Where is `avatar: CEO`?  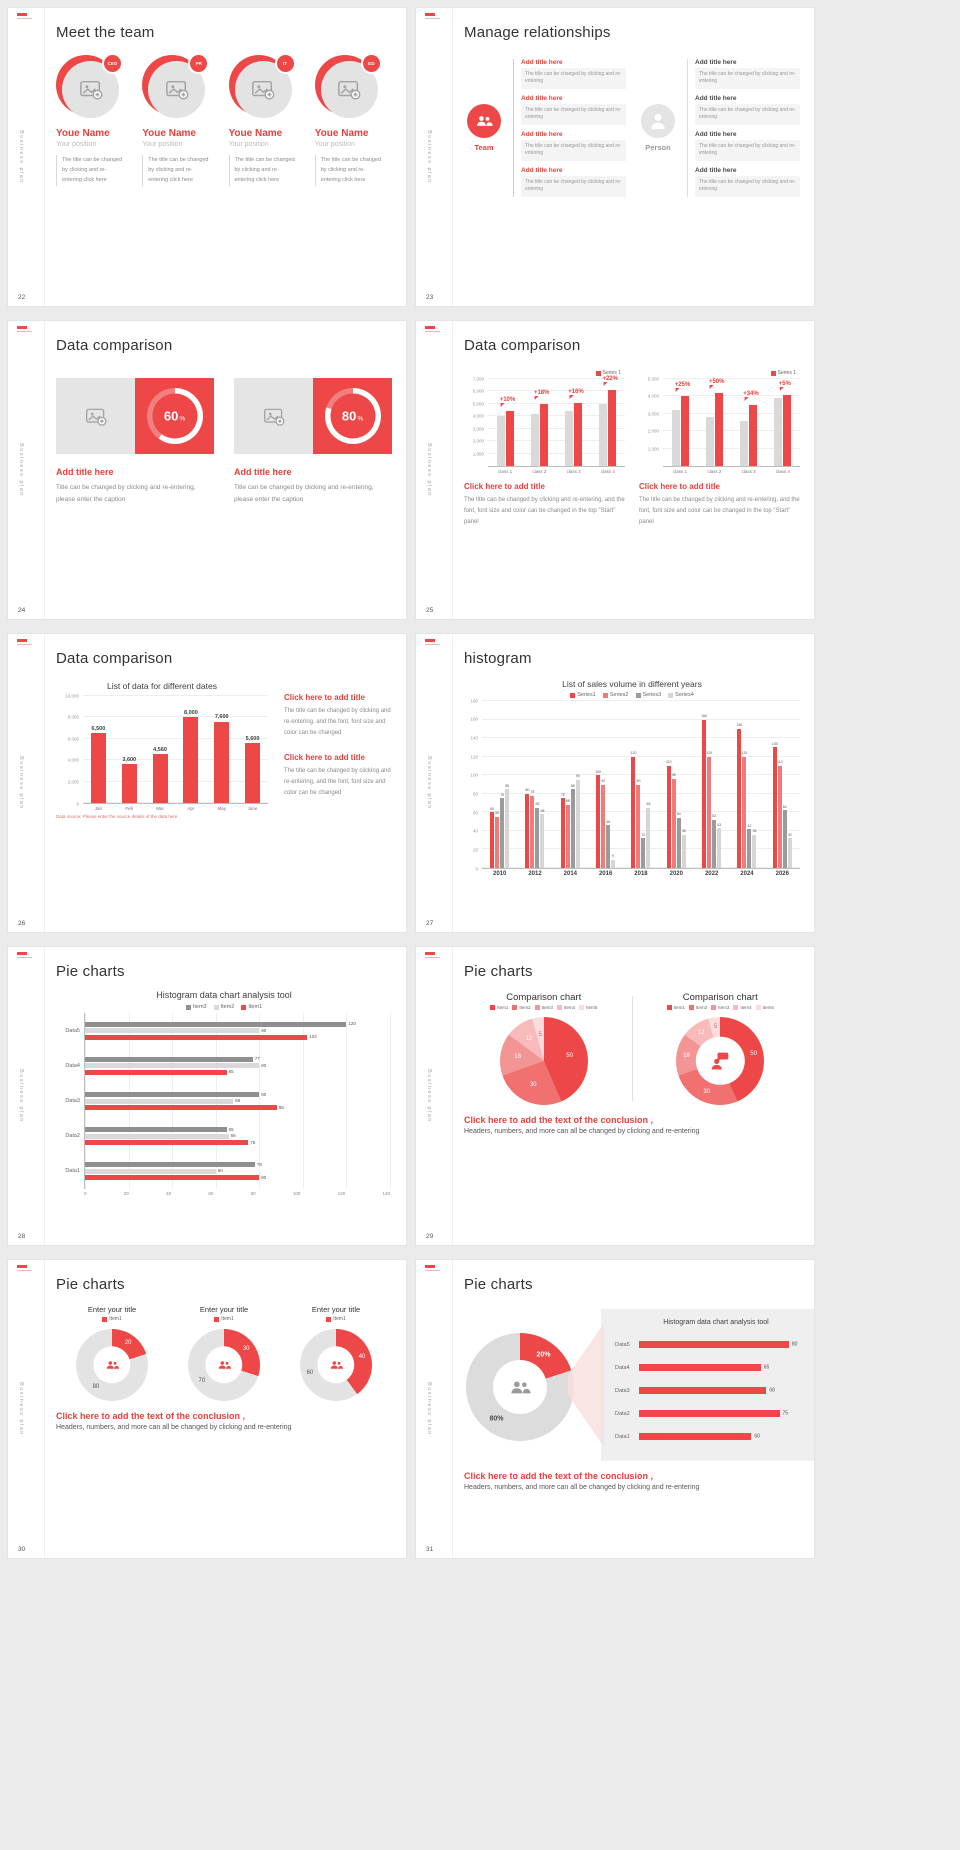
avatar: CEO is located at coordinates (89, 86).